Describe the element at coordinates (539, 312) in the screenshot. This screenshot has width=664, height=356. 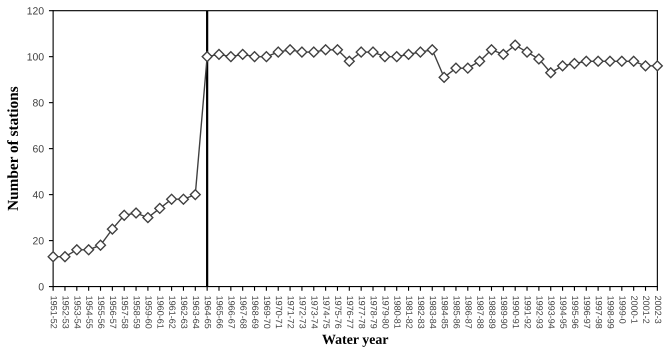
I see `x-tick-label: 1992-93` at that location.